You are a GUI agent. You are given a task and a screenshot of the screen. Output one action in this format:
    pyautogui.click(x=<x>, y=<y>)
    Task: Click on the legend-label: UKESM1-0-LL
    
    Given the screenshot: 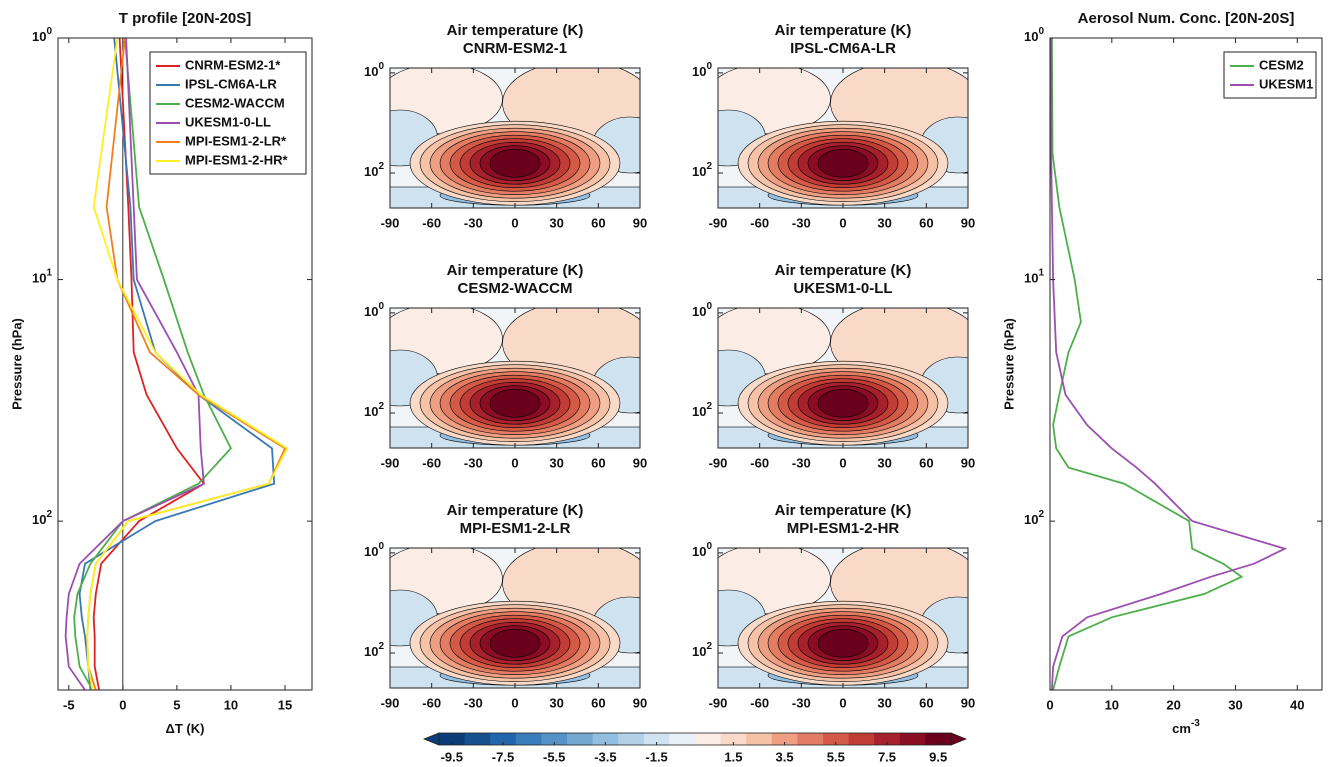 What is the action you would take?
    pyautogui.click(x=228, y=121)
    